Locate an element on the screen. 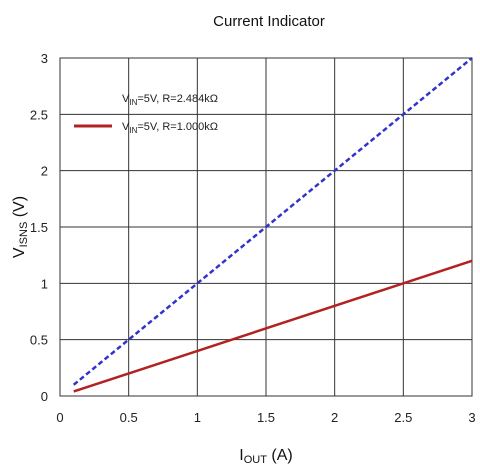  y-tick-label: 2.5 is located at coordinates (39, 114).